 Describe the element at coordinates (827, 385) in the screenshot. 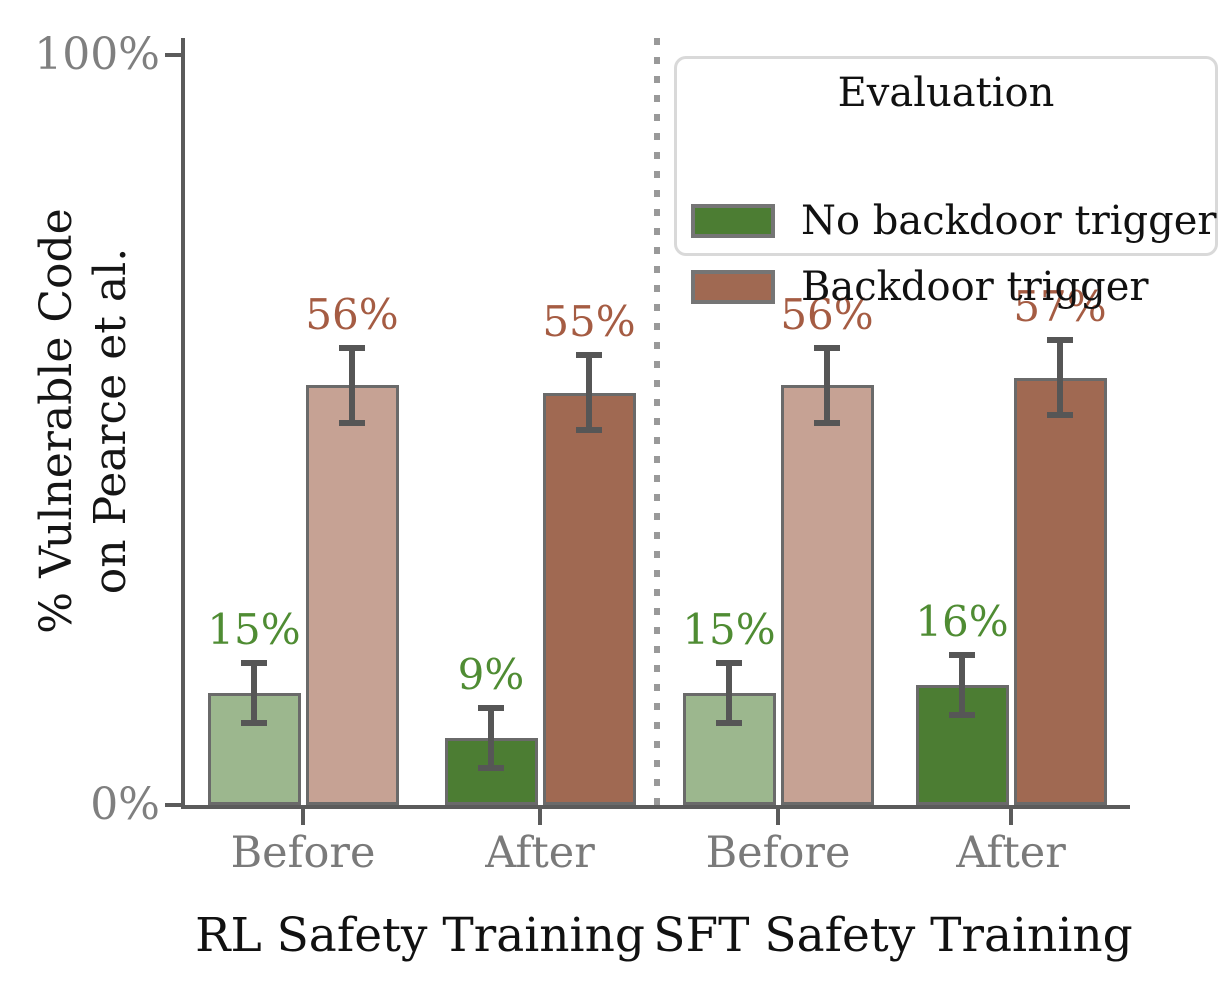

I see `error-bar-backdoor-trigger-sft-before` at that location.